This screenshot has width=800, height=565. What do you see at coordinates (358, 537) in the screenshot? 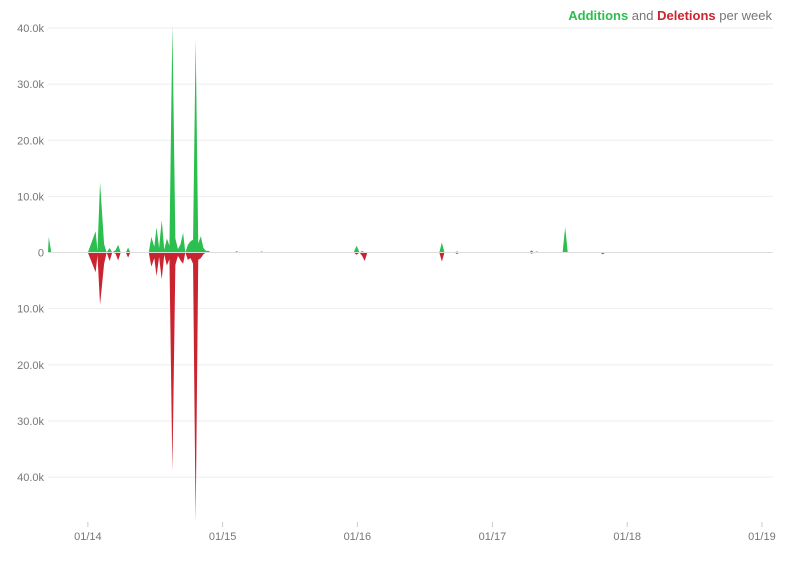
I see `x-tick-label: 01/16` at bounding box center [358, 537].